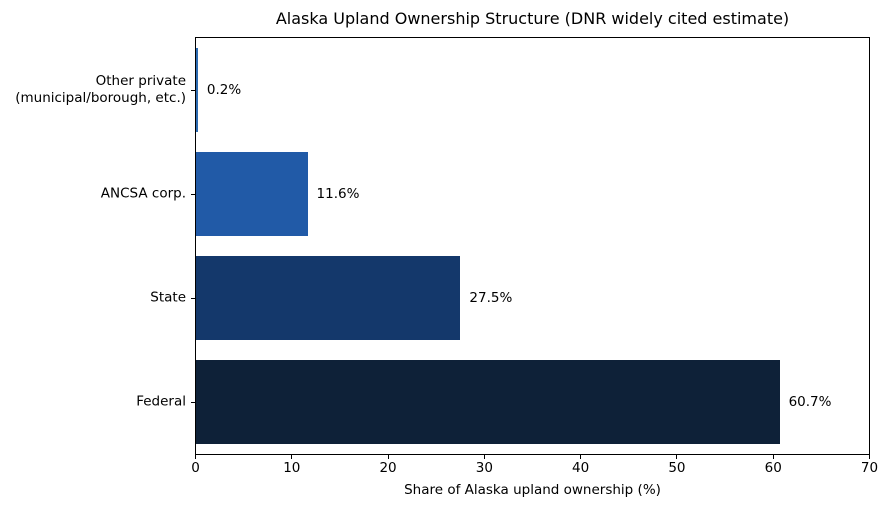 This screenshot has height=509, width=890. What do you see at coordinates (338, 194) in the screenshot?
I see `bar-value-label: 11.6%` at bounding box center [338, 194].